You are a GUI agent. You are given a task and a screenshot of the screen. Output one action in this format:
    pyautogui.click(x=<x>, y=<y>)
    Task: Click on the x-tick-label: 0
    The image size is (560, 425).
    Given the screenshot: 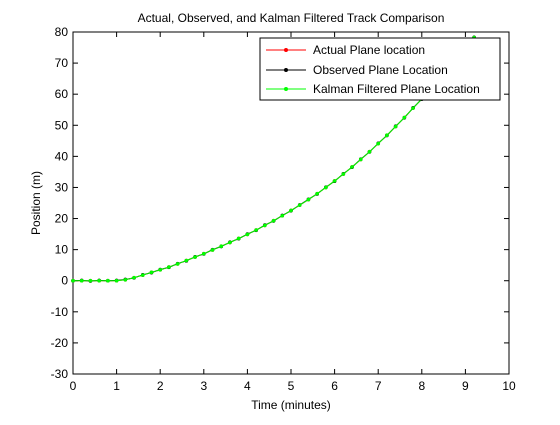 What is the action you would take?
    pyautogui.click(x=73, y=386)
    